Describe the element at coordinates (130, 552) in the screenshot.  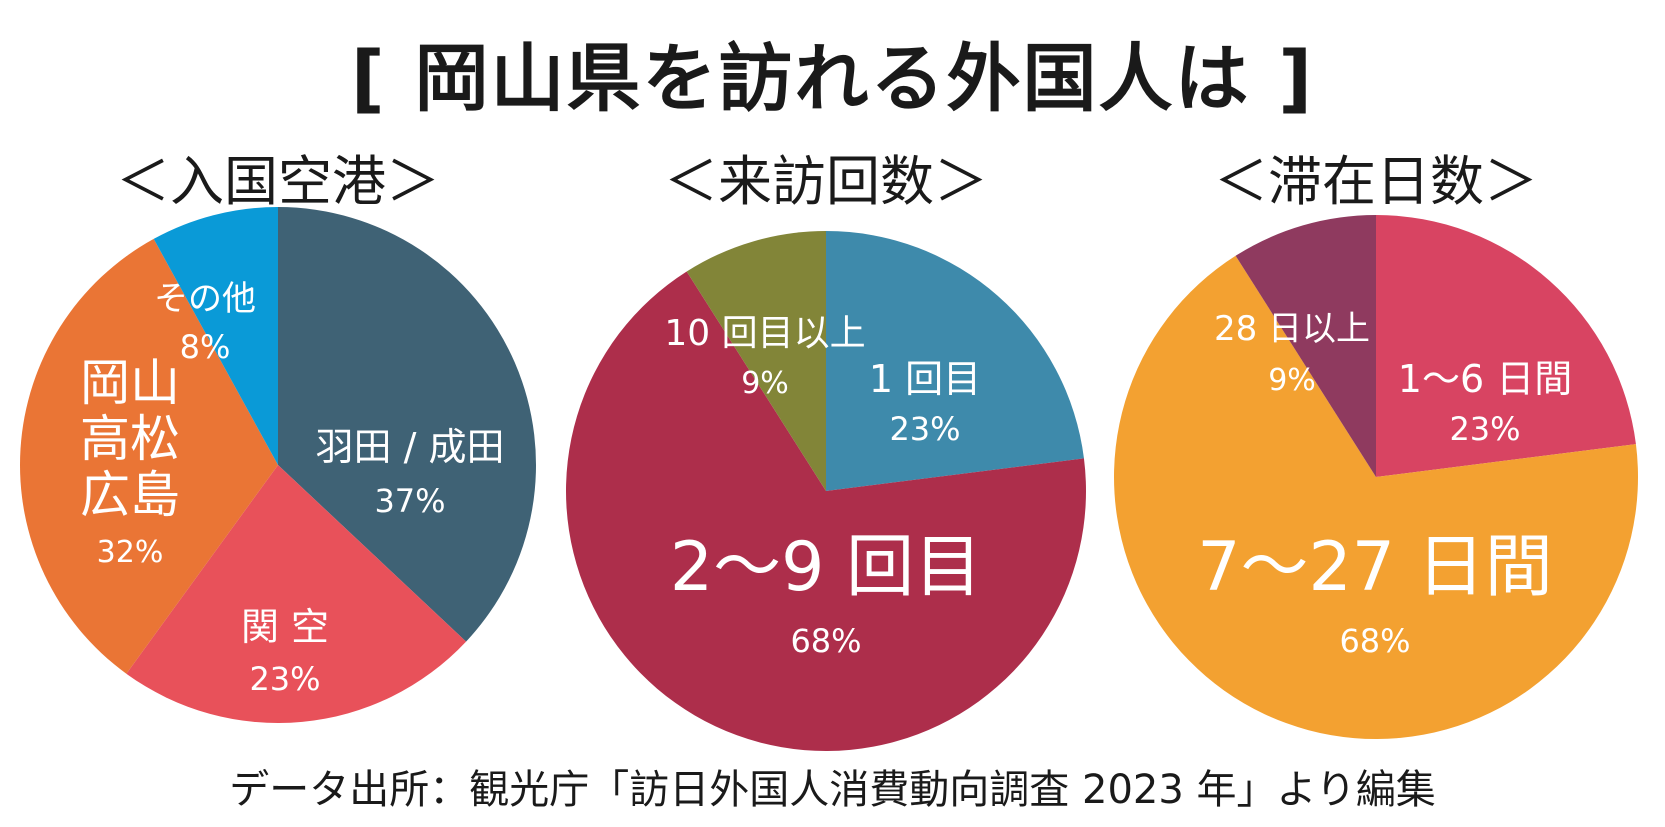
I see `slice-percent-label: 32%` at that location.